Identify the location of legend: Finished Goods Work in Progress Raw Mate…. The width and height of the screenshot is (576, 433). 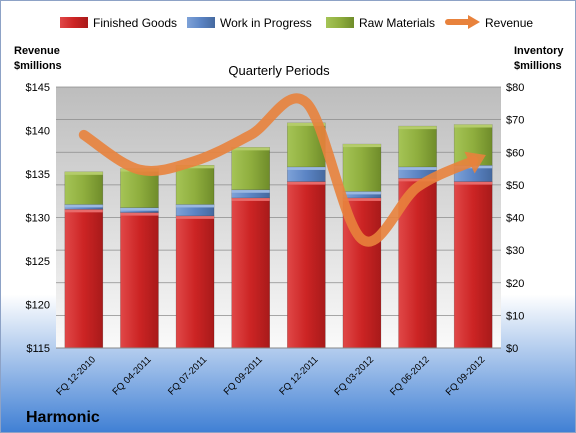
(296, 22).